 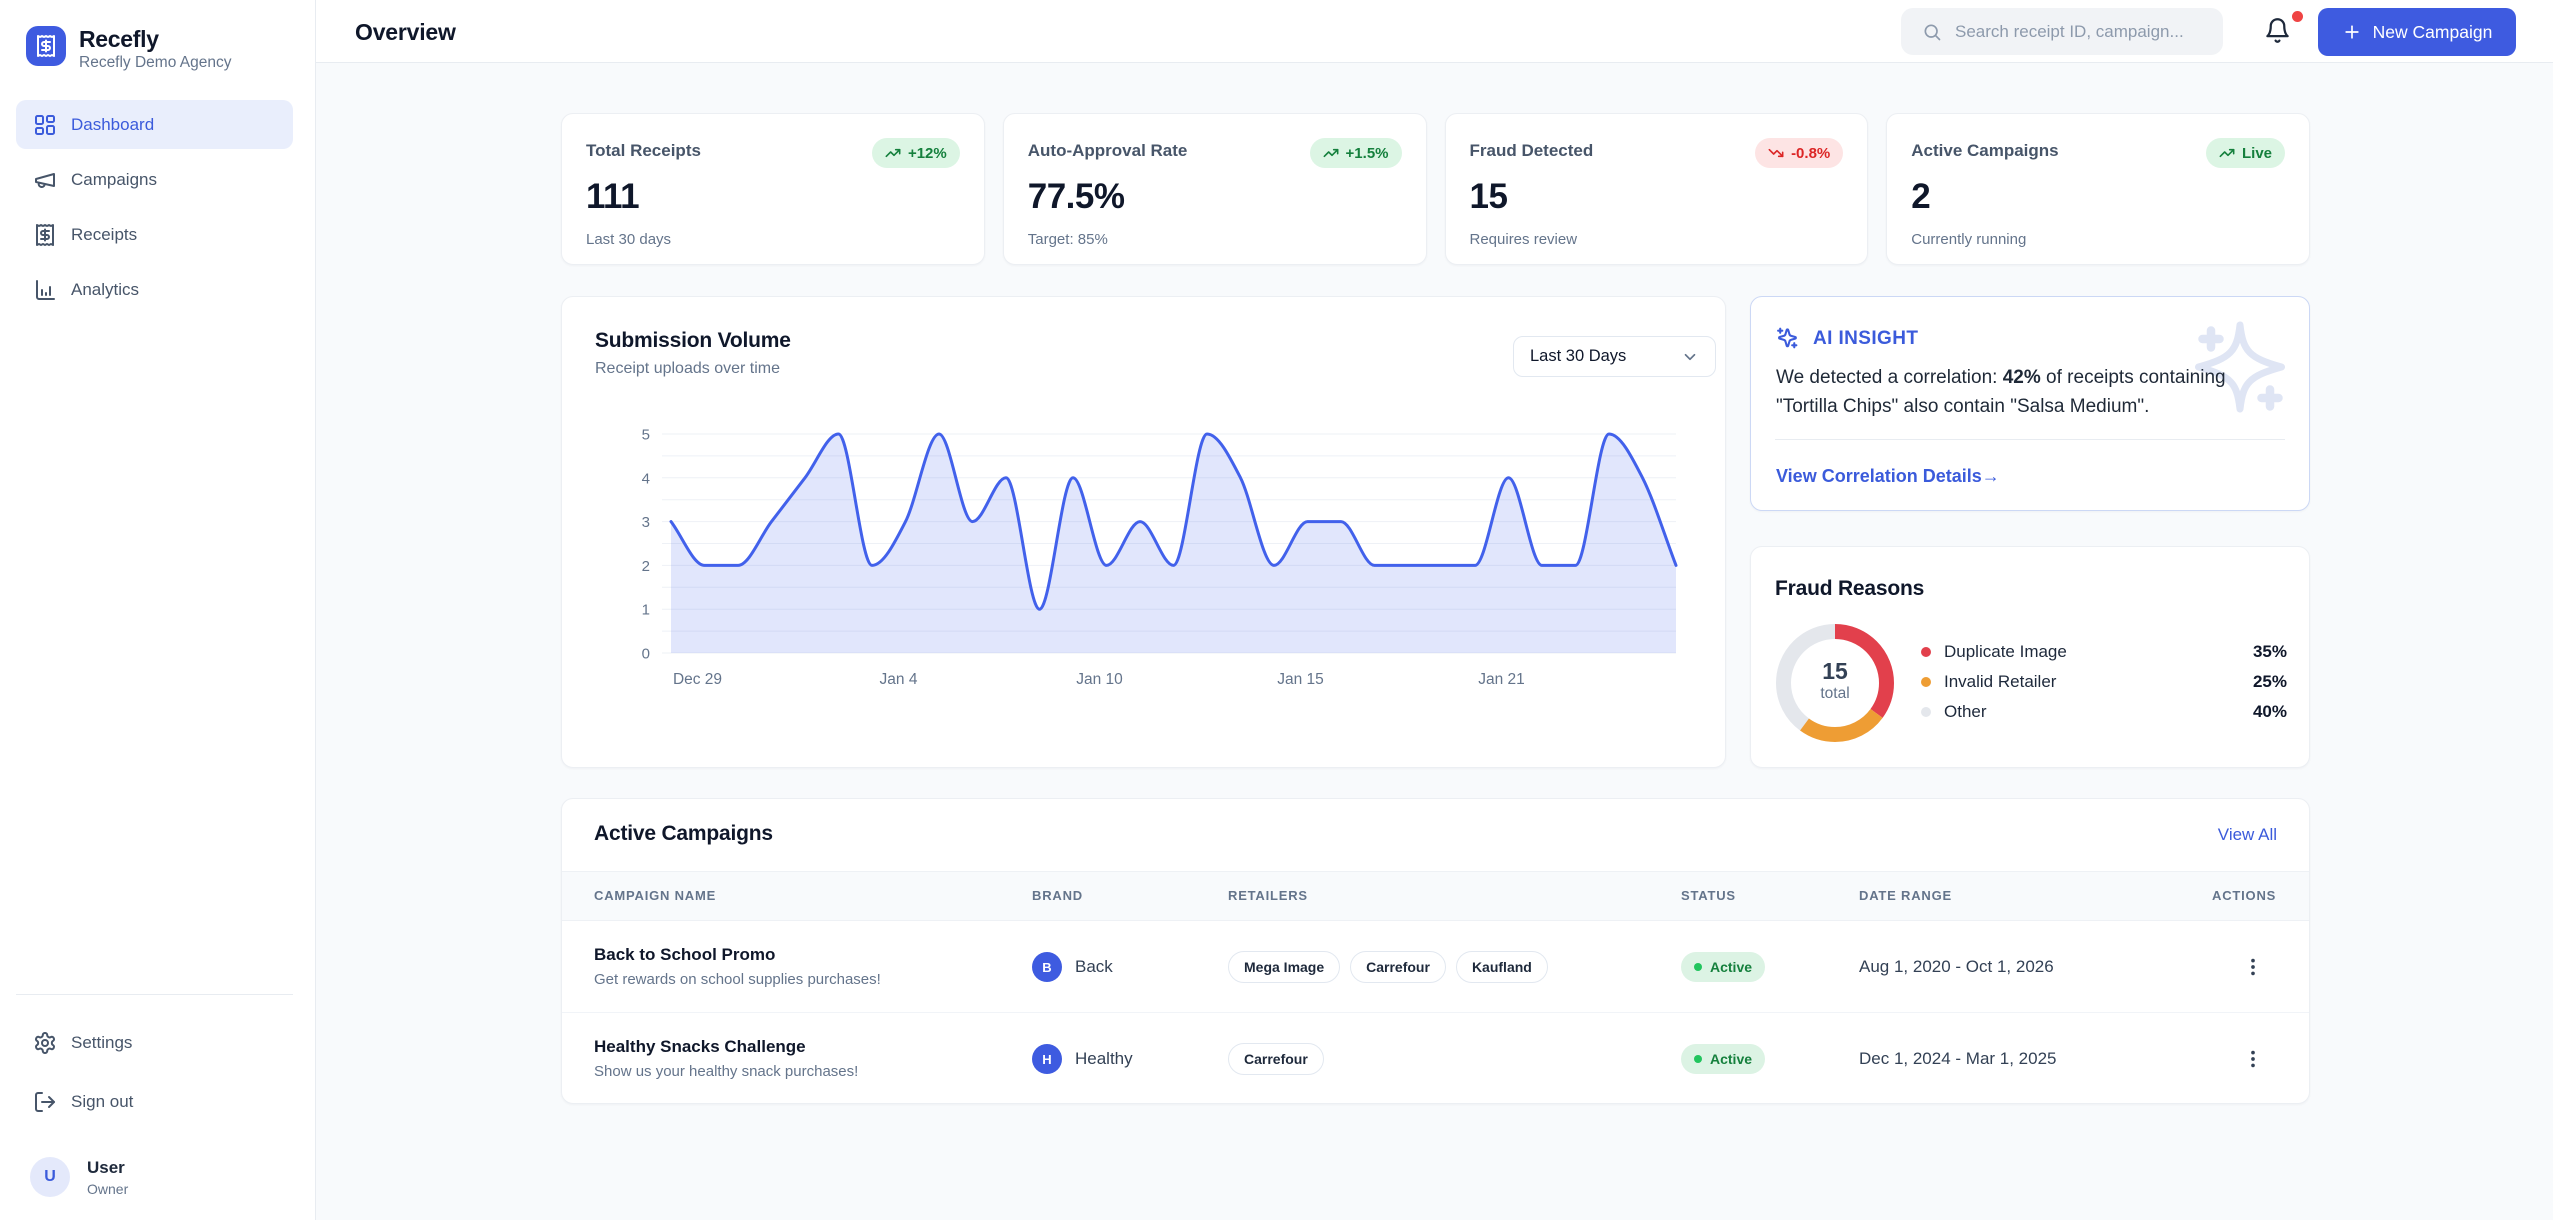 What do you see at coordinates (697, 679) in the screenshot?
I see `svg-text: Dec 29` at bounding box center [697, 679].